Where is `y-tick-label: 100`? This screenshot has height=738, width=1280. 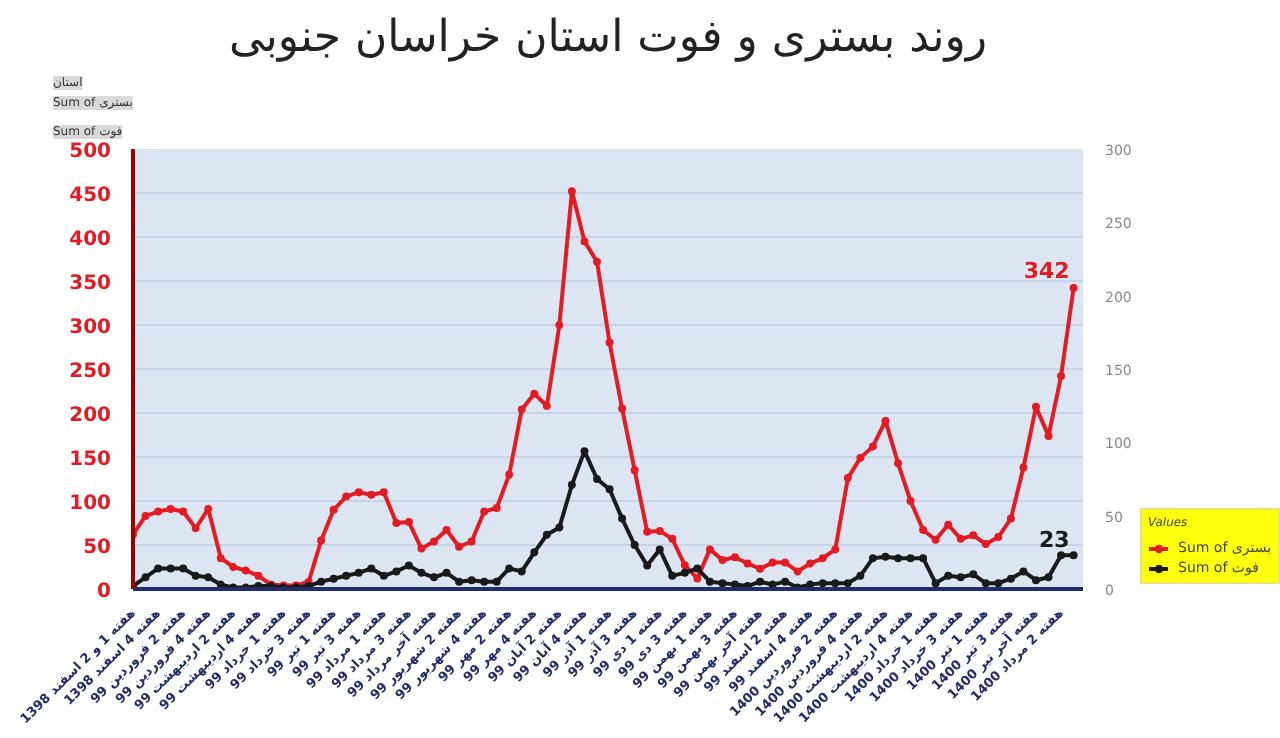
y-tick-label: 100 is located at coordinates (90, 504).